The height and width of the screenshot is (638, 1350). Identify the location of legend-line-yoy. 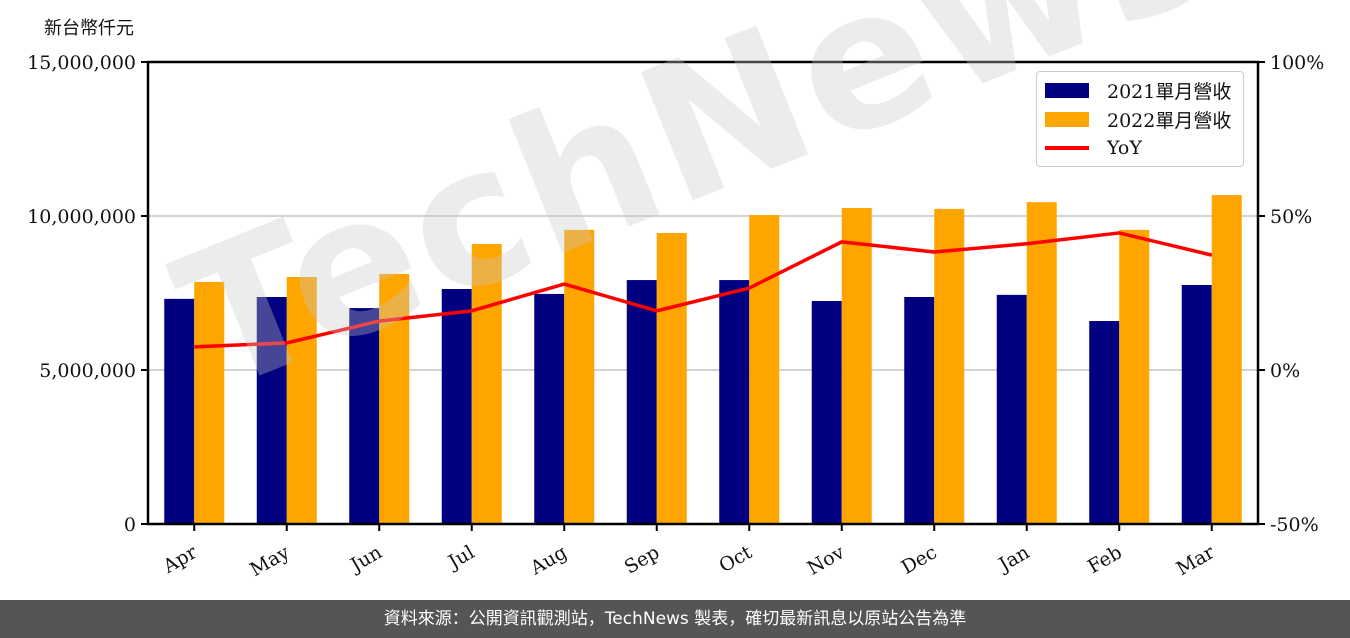
(1067, 148).